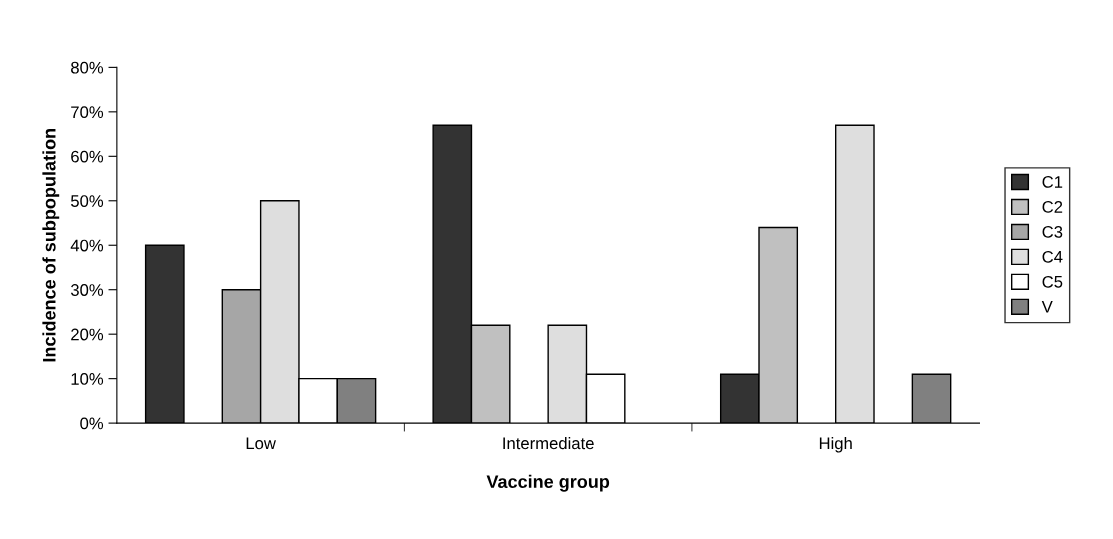 This screenshot has width=1113, height=539. What do you see at coordinates (87, 245) in the screenshot?
I see `y-tick-label: 40%` at bounding box center [87, 245].